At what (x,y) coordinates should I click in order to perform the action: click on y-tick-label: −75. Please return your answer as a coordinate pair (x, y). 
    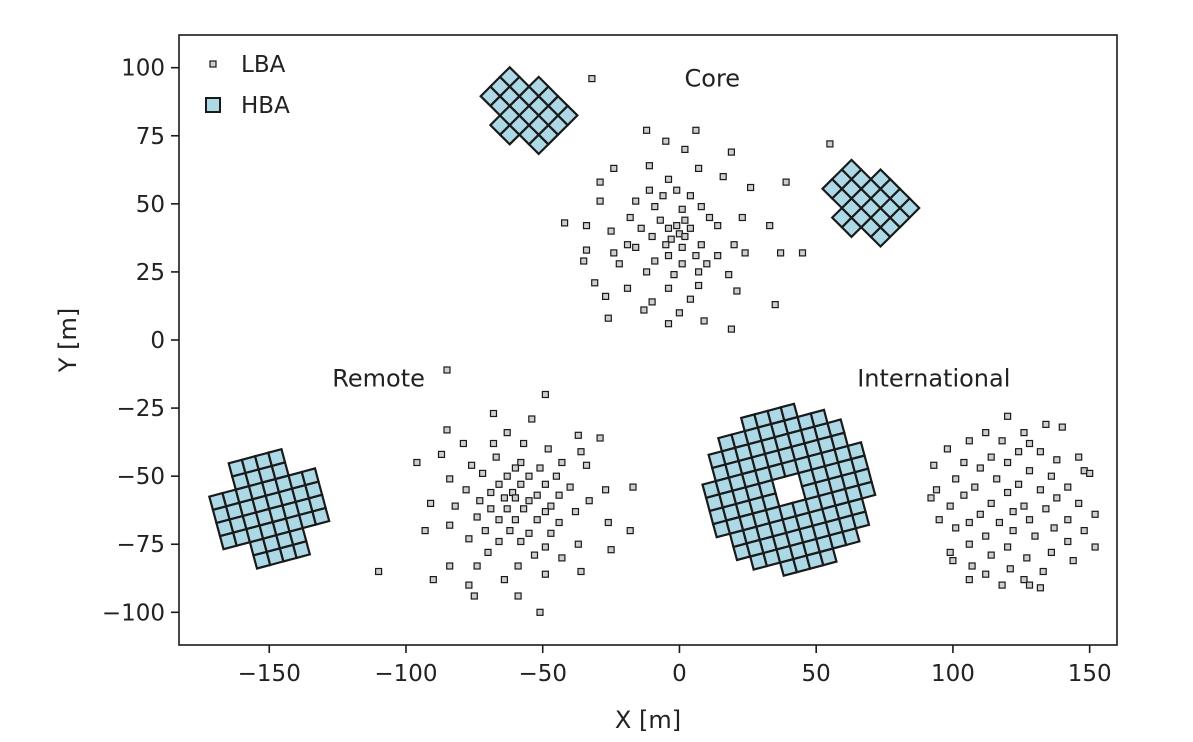
    Looking at the image, I should click on (140, 545).